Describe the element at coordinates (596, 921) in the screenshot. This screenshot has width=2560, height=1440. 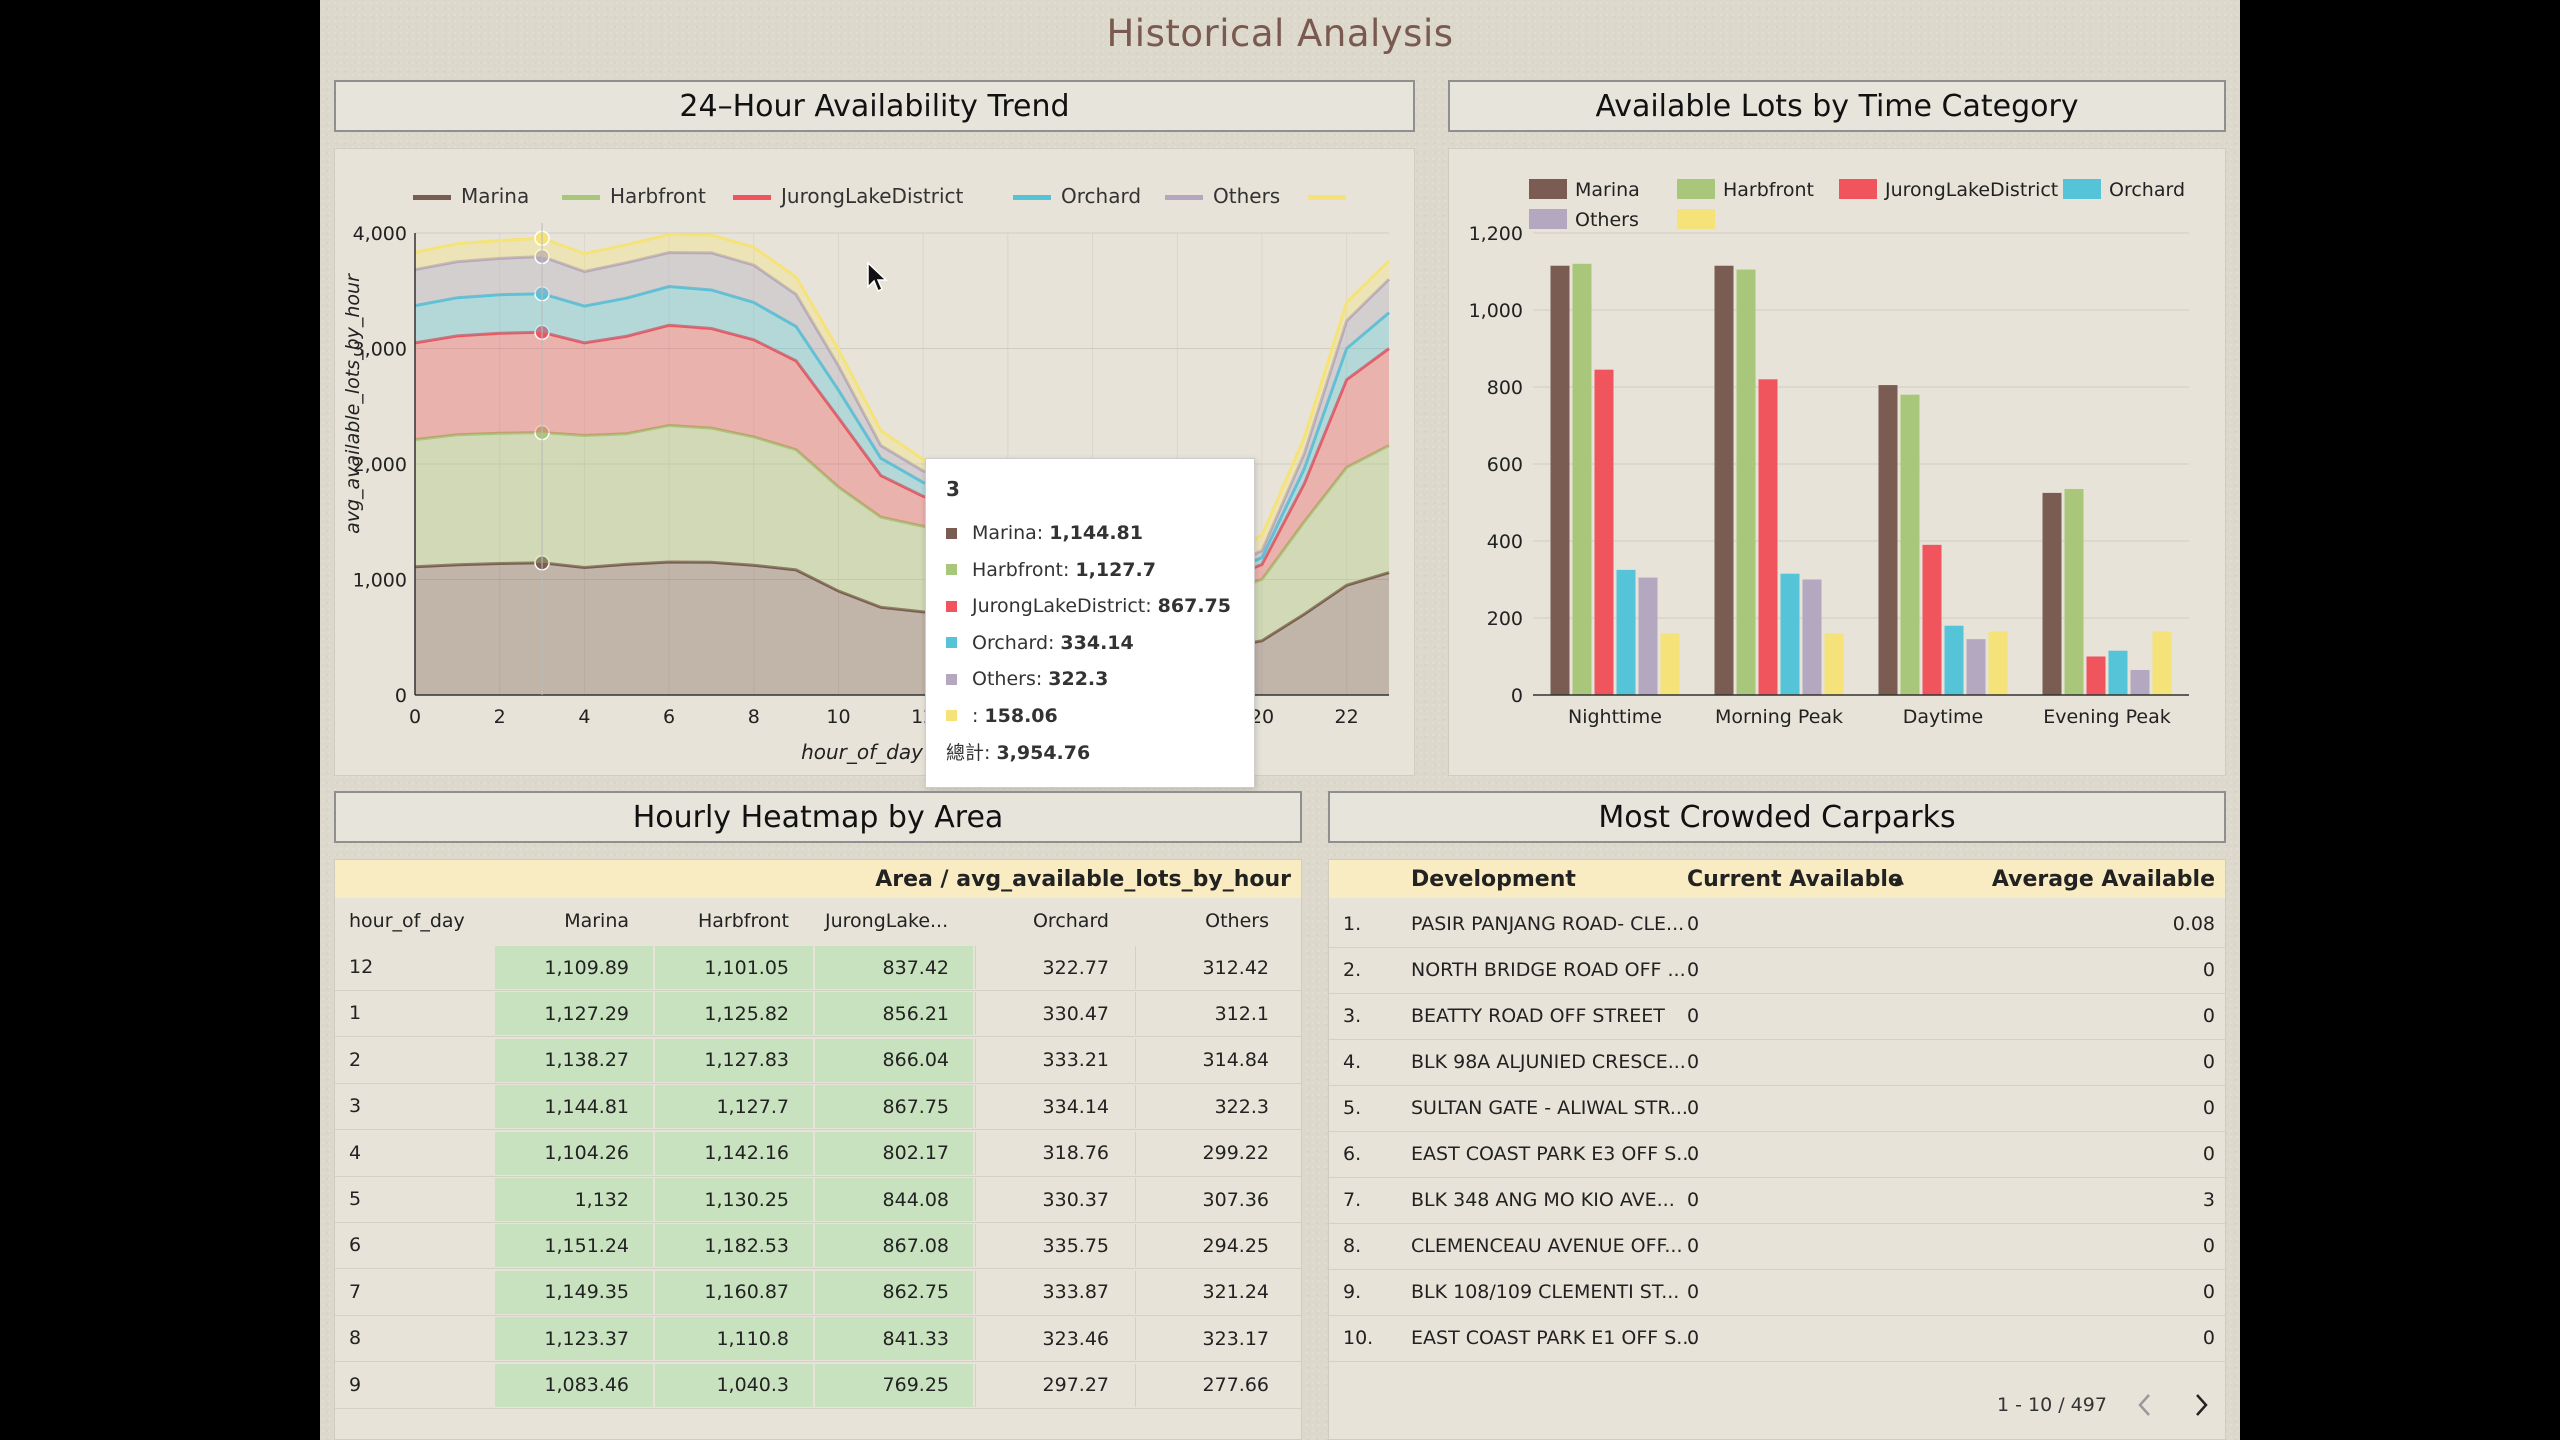
I see `heatmap-column-1: Marina` at that location.